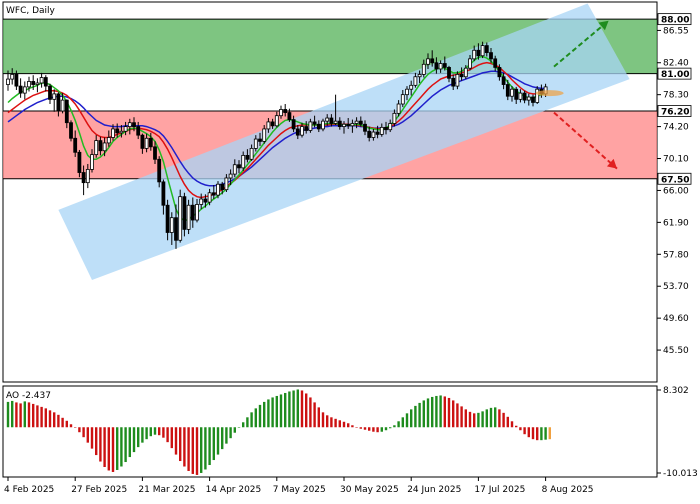  I want to click on bull-arrow-head, so click(603, 25).